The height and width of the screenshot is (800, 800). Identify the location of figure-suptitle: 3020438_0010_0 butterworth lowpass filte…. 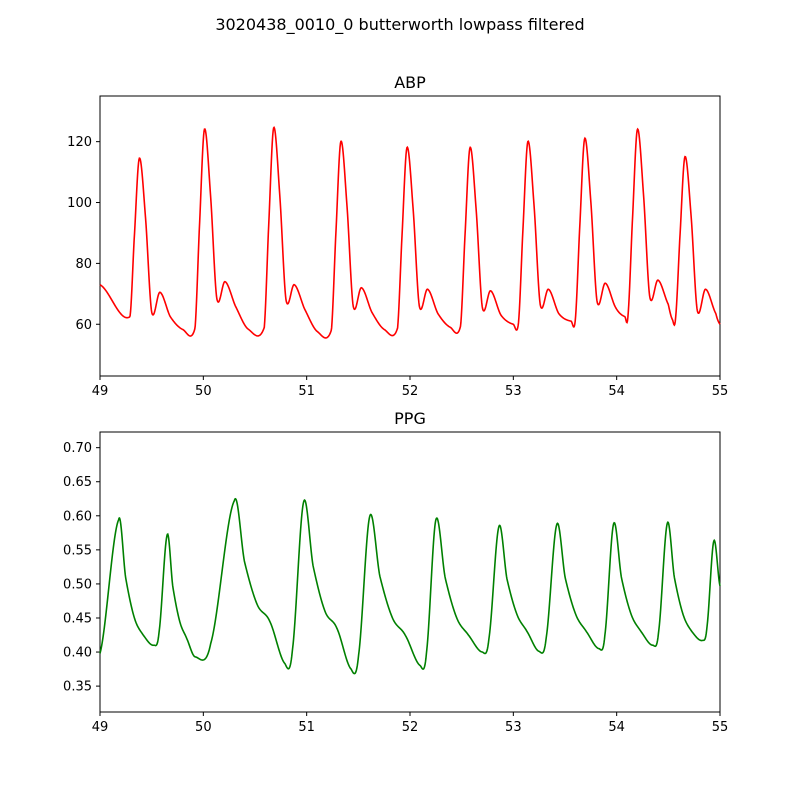
(399, 25).